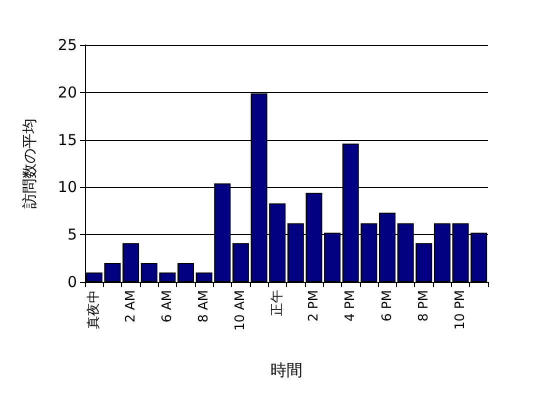 This screenshot has width=548, height=398. What do you see at coordinates (204, 306) in the screenshot?
I see `x-tick-label: 8 AM` at bounding box center [204, 306].